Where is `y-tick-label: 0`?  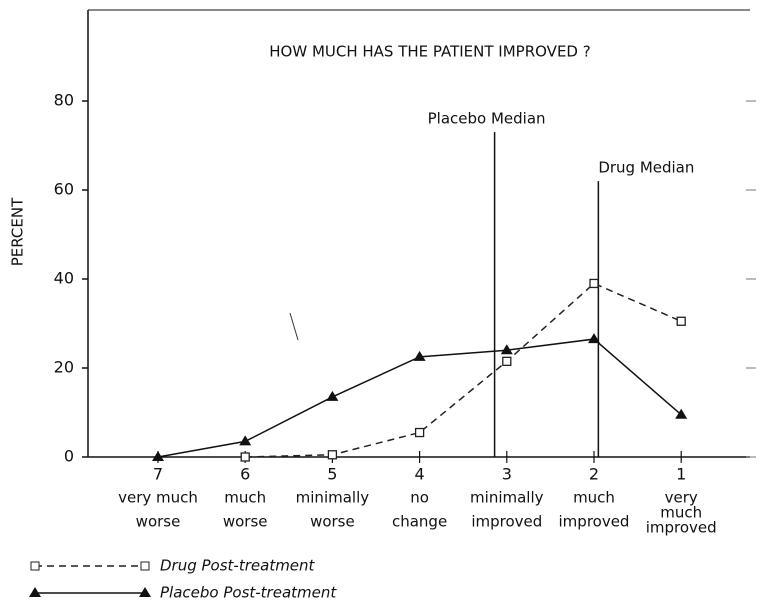 y-tick-label: 0 is located at coordinates (69, 456).